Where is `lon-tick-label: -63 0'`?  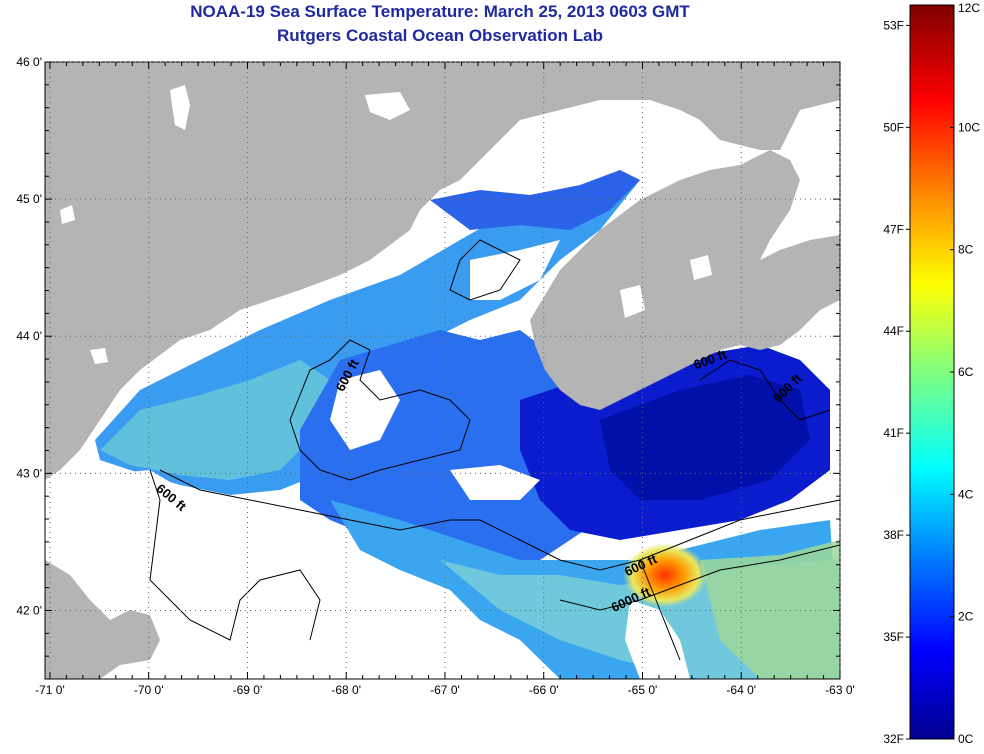 lon-tick-label: -63 0' is located at coordinates (840, 690).